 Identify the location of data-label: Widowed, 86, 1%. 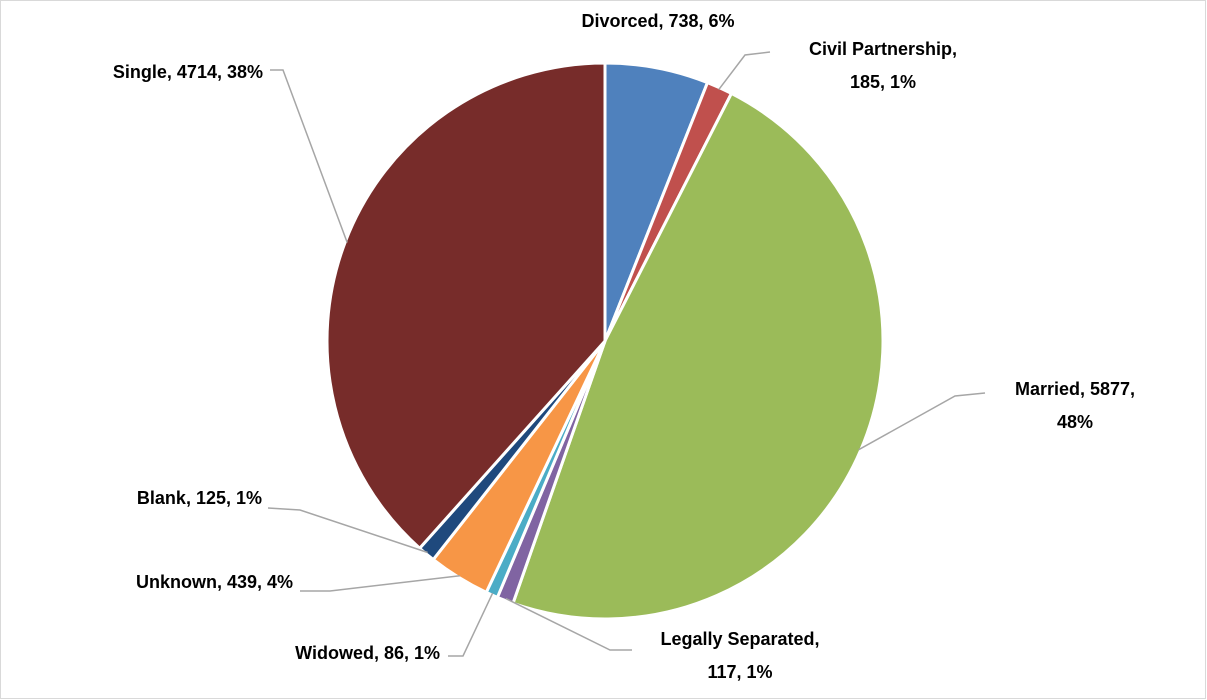
(367, 653).